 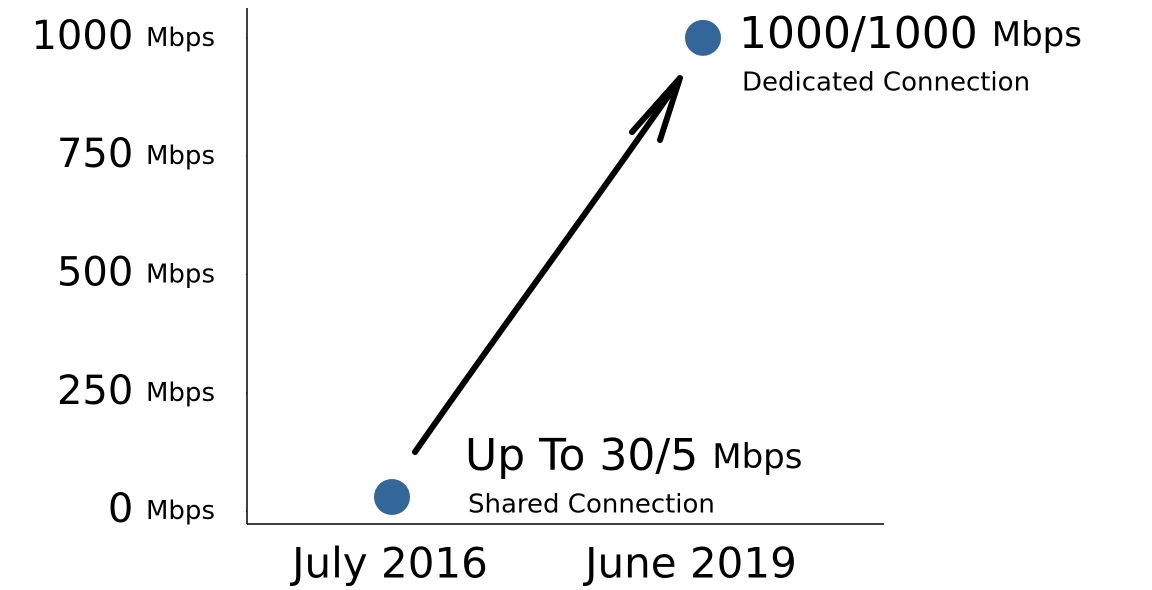 What do you see at coordinates (161, 509) in the screenshot?
I see `y-tick-label: 0 Mbps` at bounding box center [161, 509].